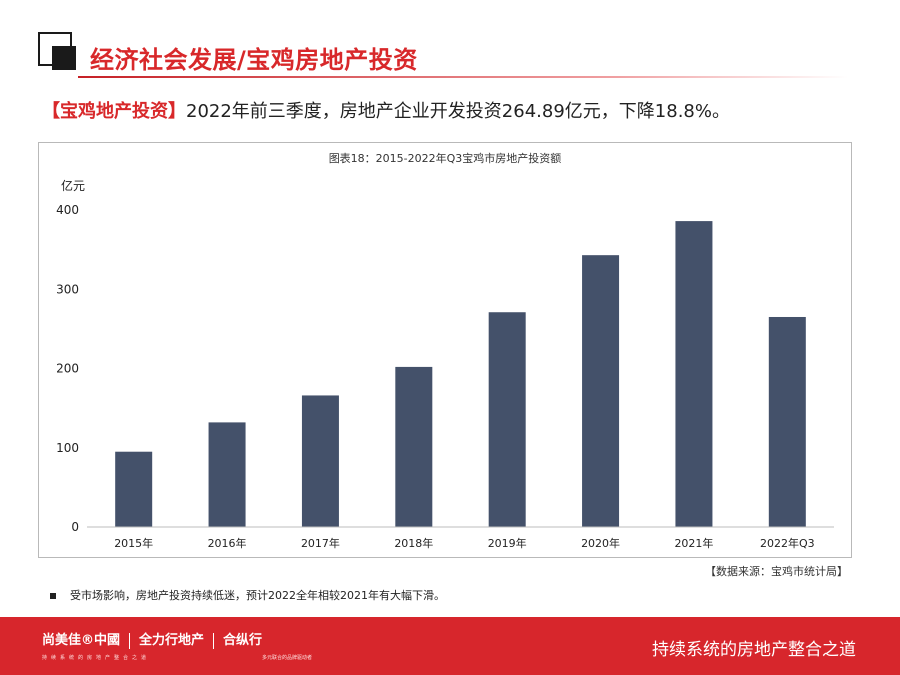  Describe the element at coordinates (58, 52) in the screenshot. I see `title-square-icon` at that location.